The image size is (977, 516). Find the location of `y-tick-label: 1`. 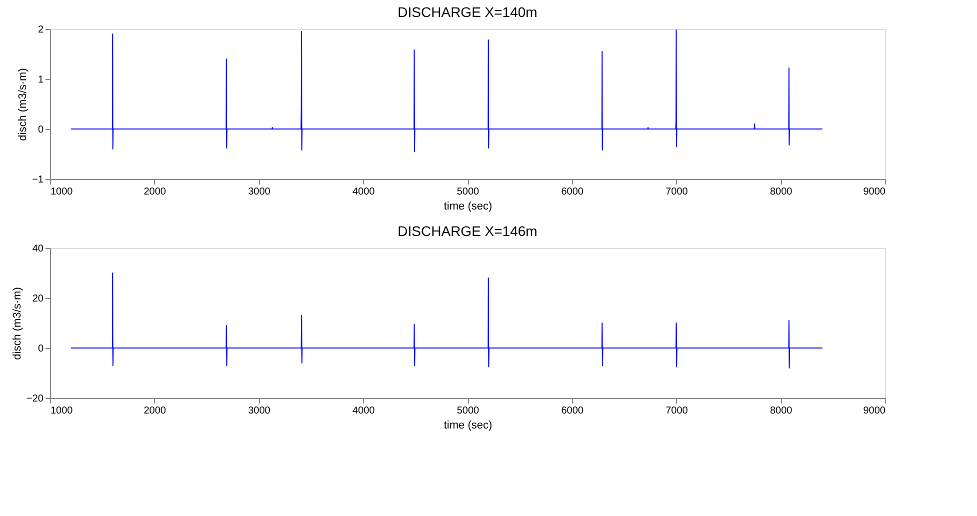

y-tick-label: 1 is located at coordinates (41, 80).